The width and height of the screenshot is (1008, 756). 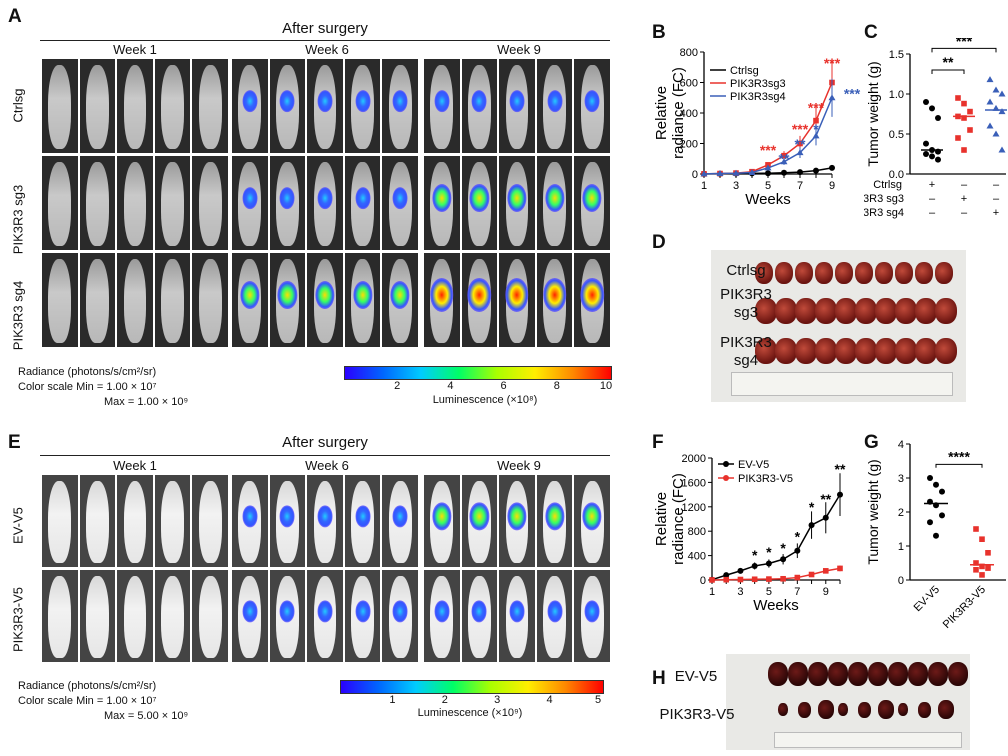 What do you see at coordinates (871, 32) in the screenshot?
I see `panel-label-c: C` at bounding box center [871, 32].